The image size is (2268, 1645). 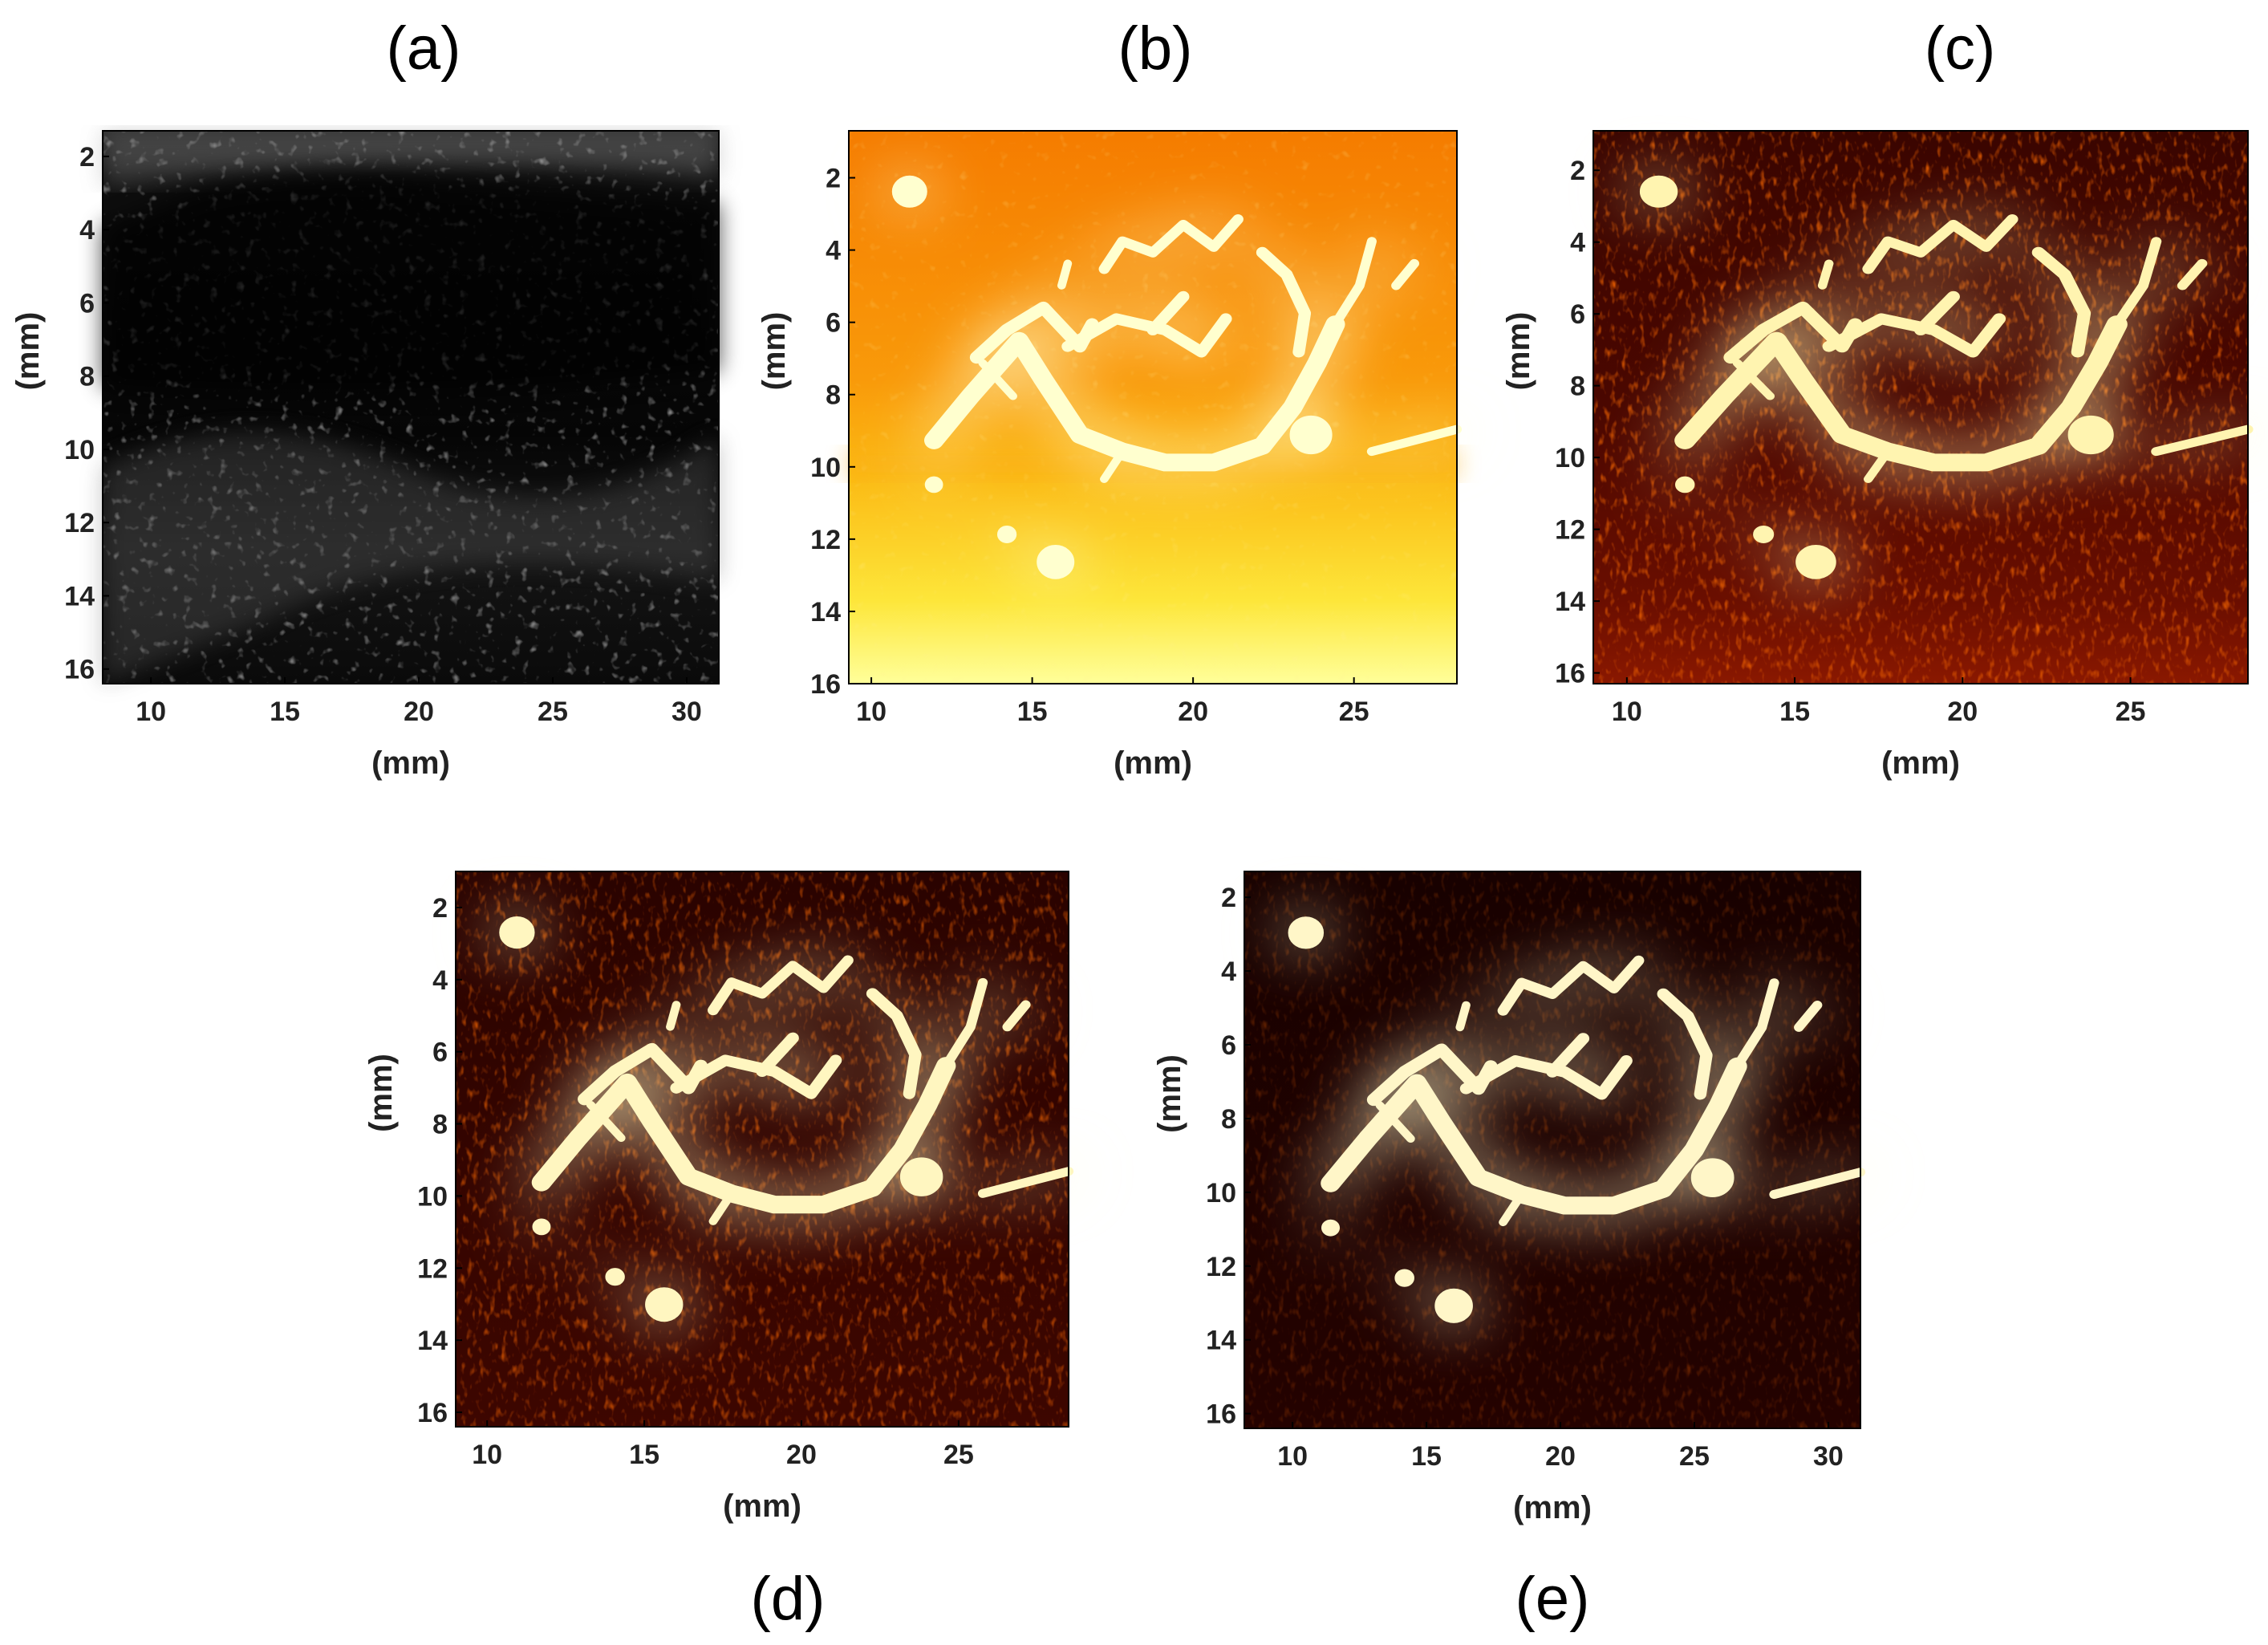 I want to click on panel-e: (e) 10 15 20 25 30 2 4 6 8 10 12 14 16 (mm) (mm), so click(x=1506, y=1252).